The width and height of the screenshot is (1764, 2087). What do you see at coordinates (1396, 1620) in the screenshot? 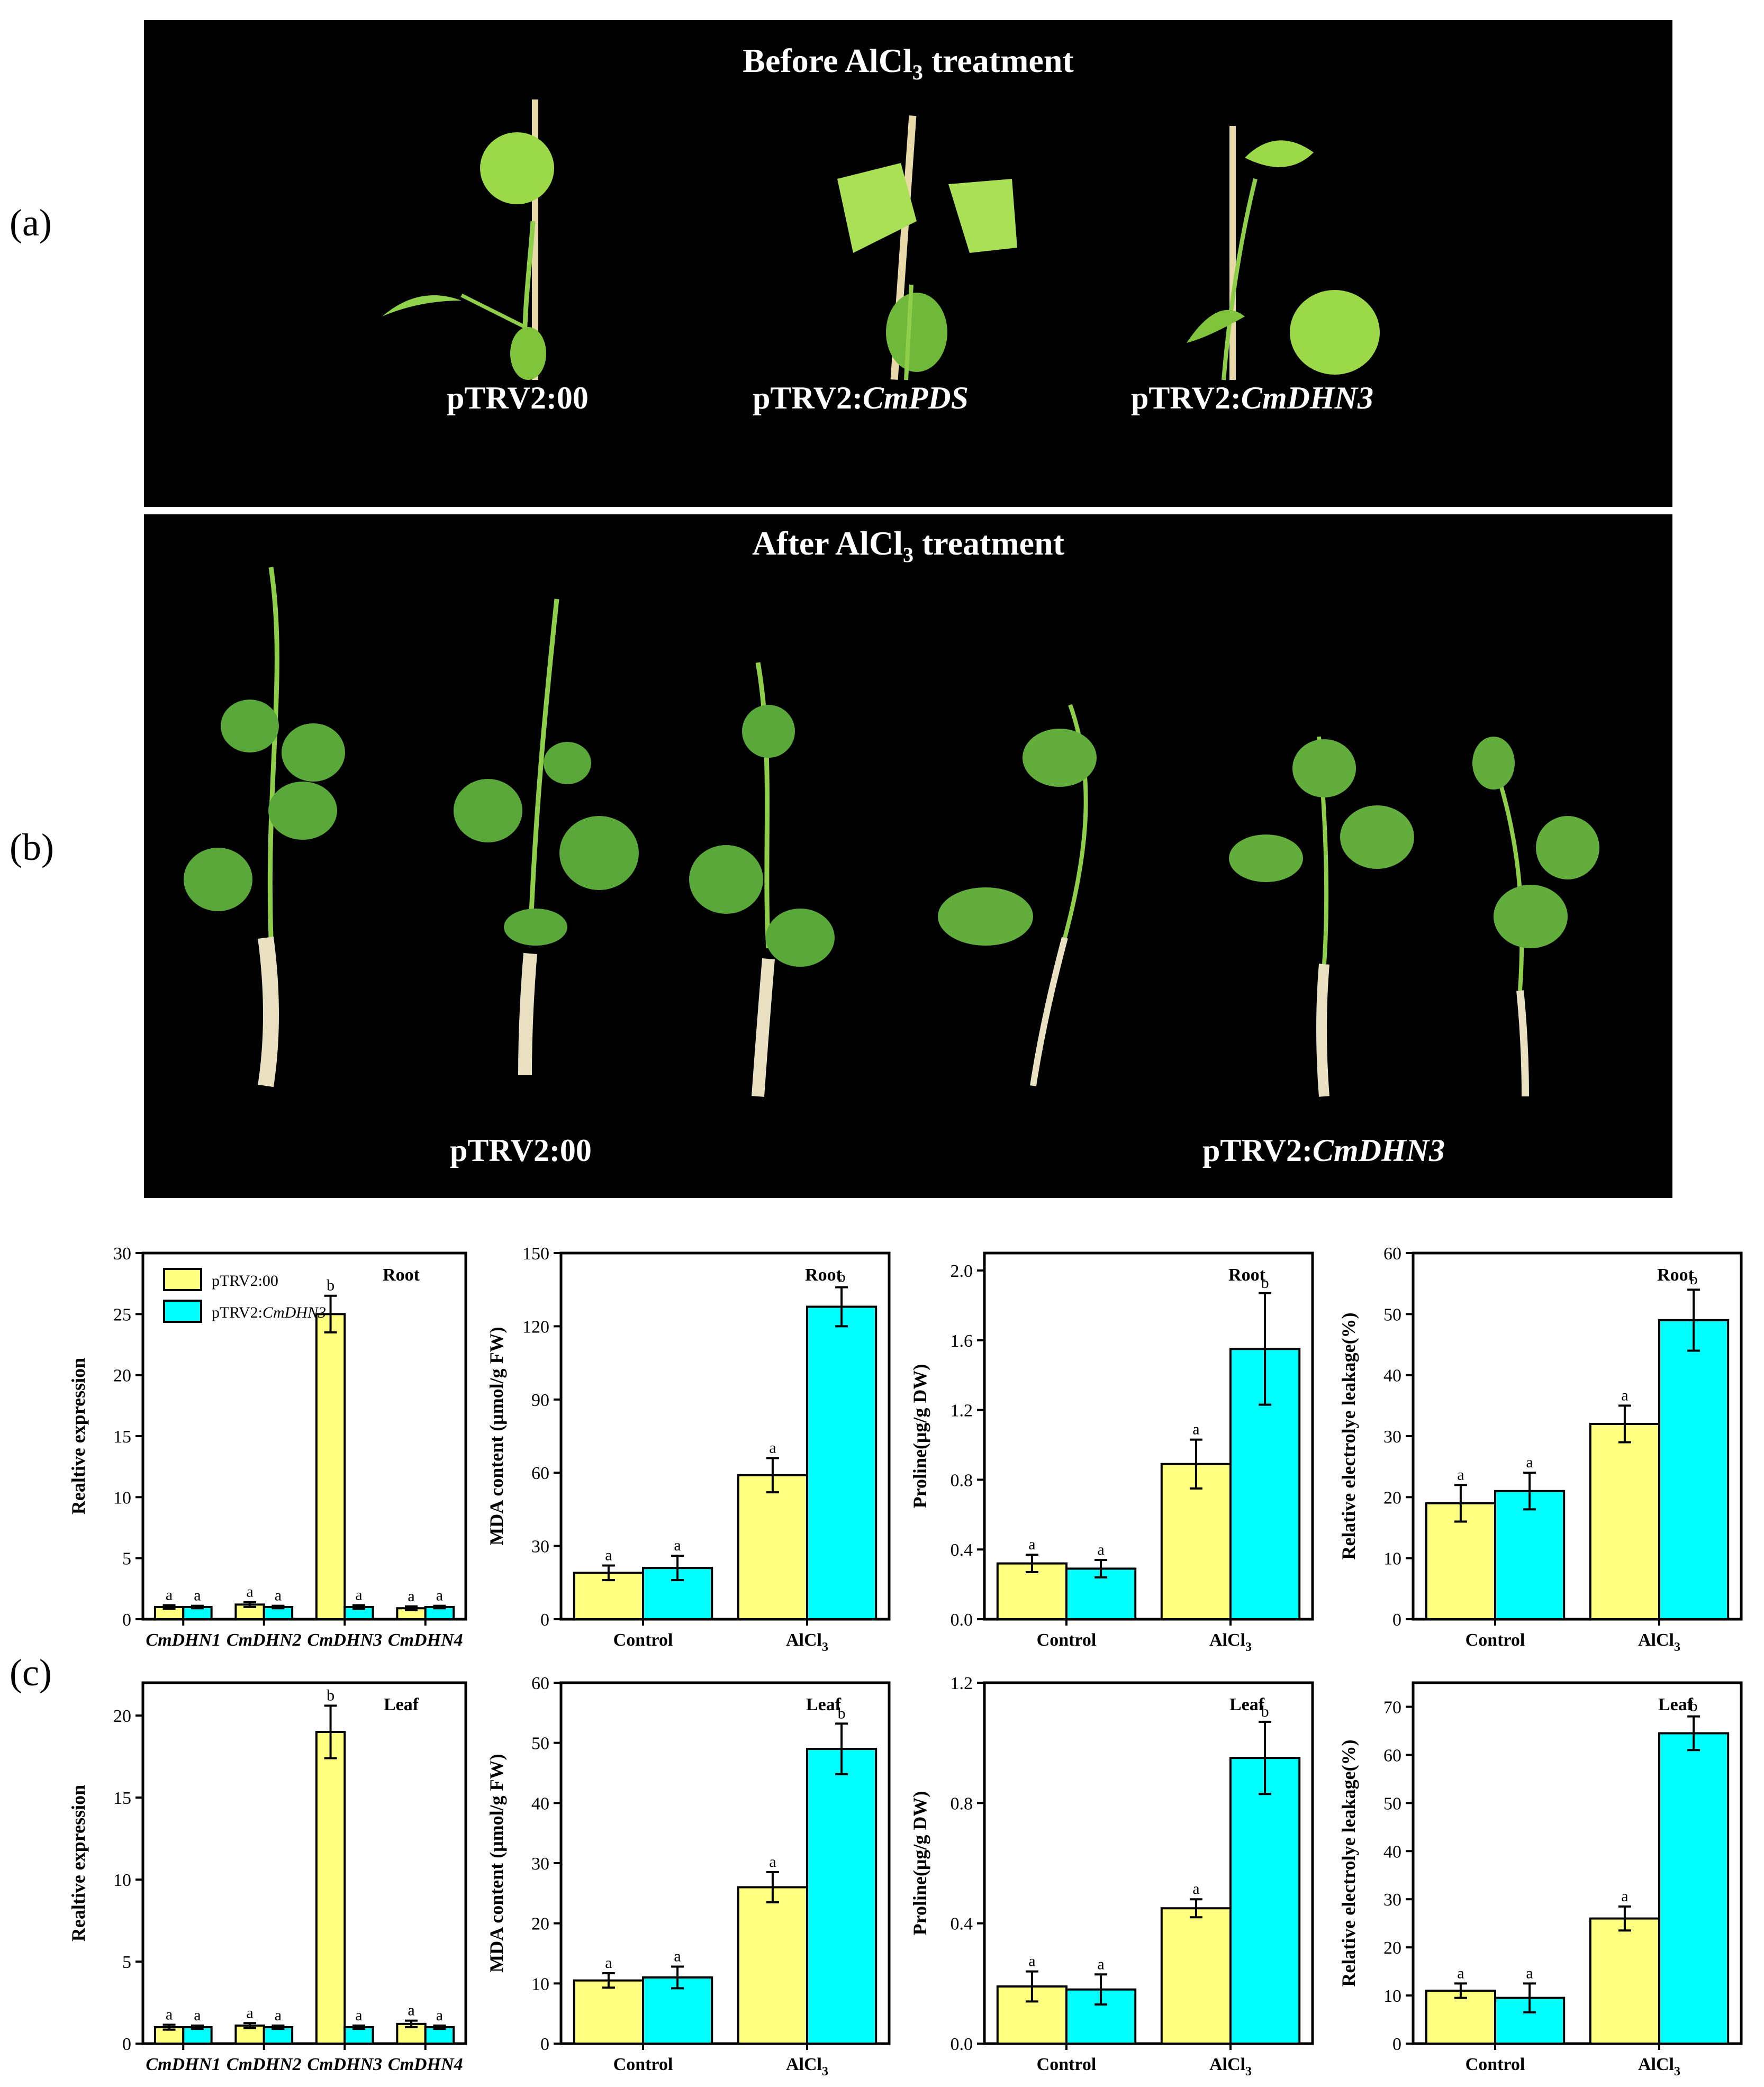
I see `y-tick-label: 0` at bounding box center [1396, 1620].